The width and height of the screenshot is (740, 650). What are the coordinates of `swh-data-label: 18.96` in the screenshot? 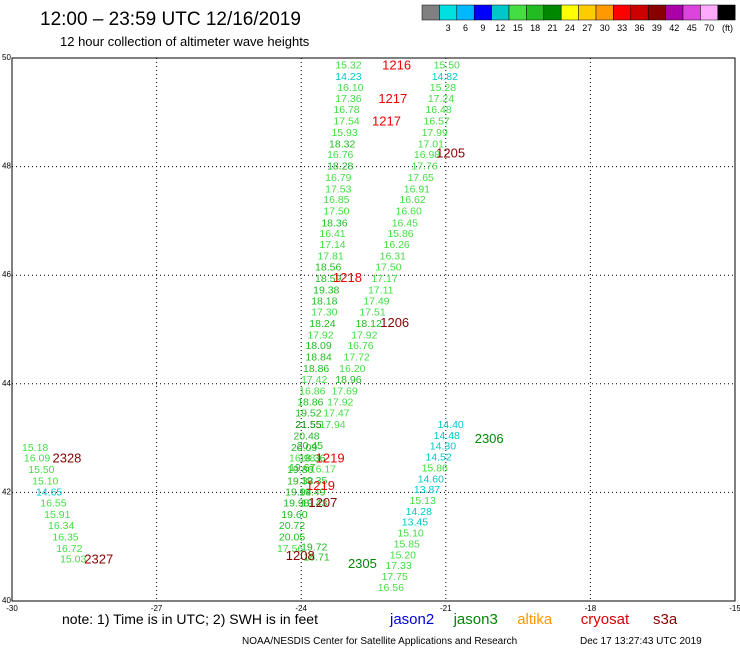 It's located at (348, 380).